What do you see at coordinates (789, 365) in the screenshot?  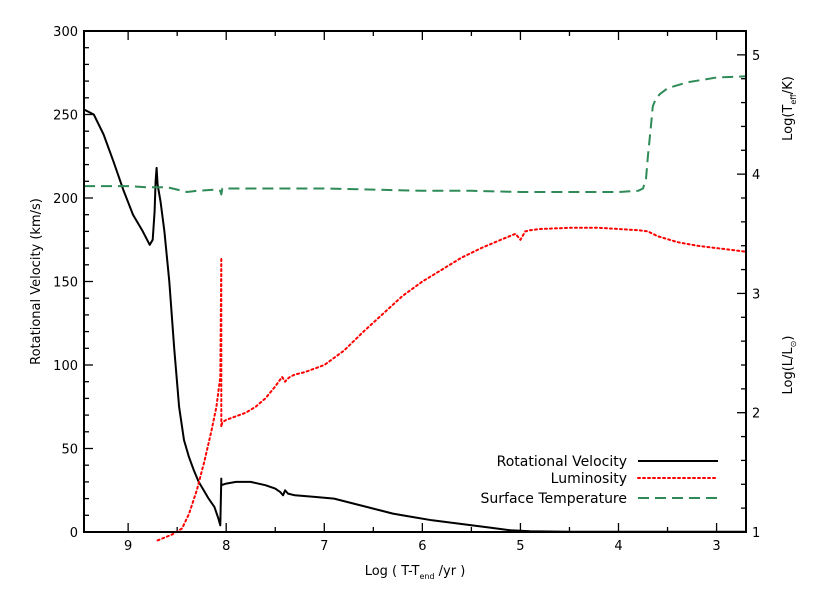 I see `y-right-lum-title: Log(L/L⊙)` at bounding box center [789, 365].